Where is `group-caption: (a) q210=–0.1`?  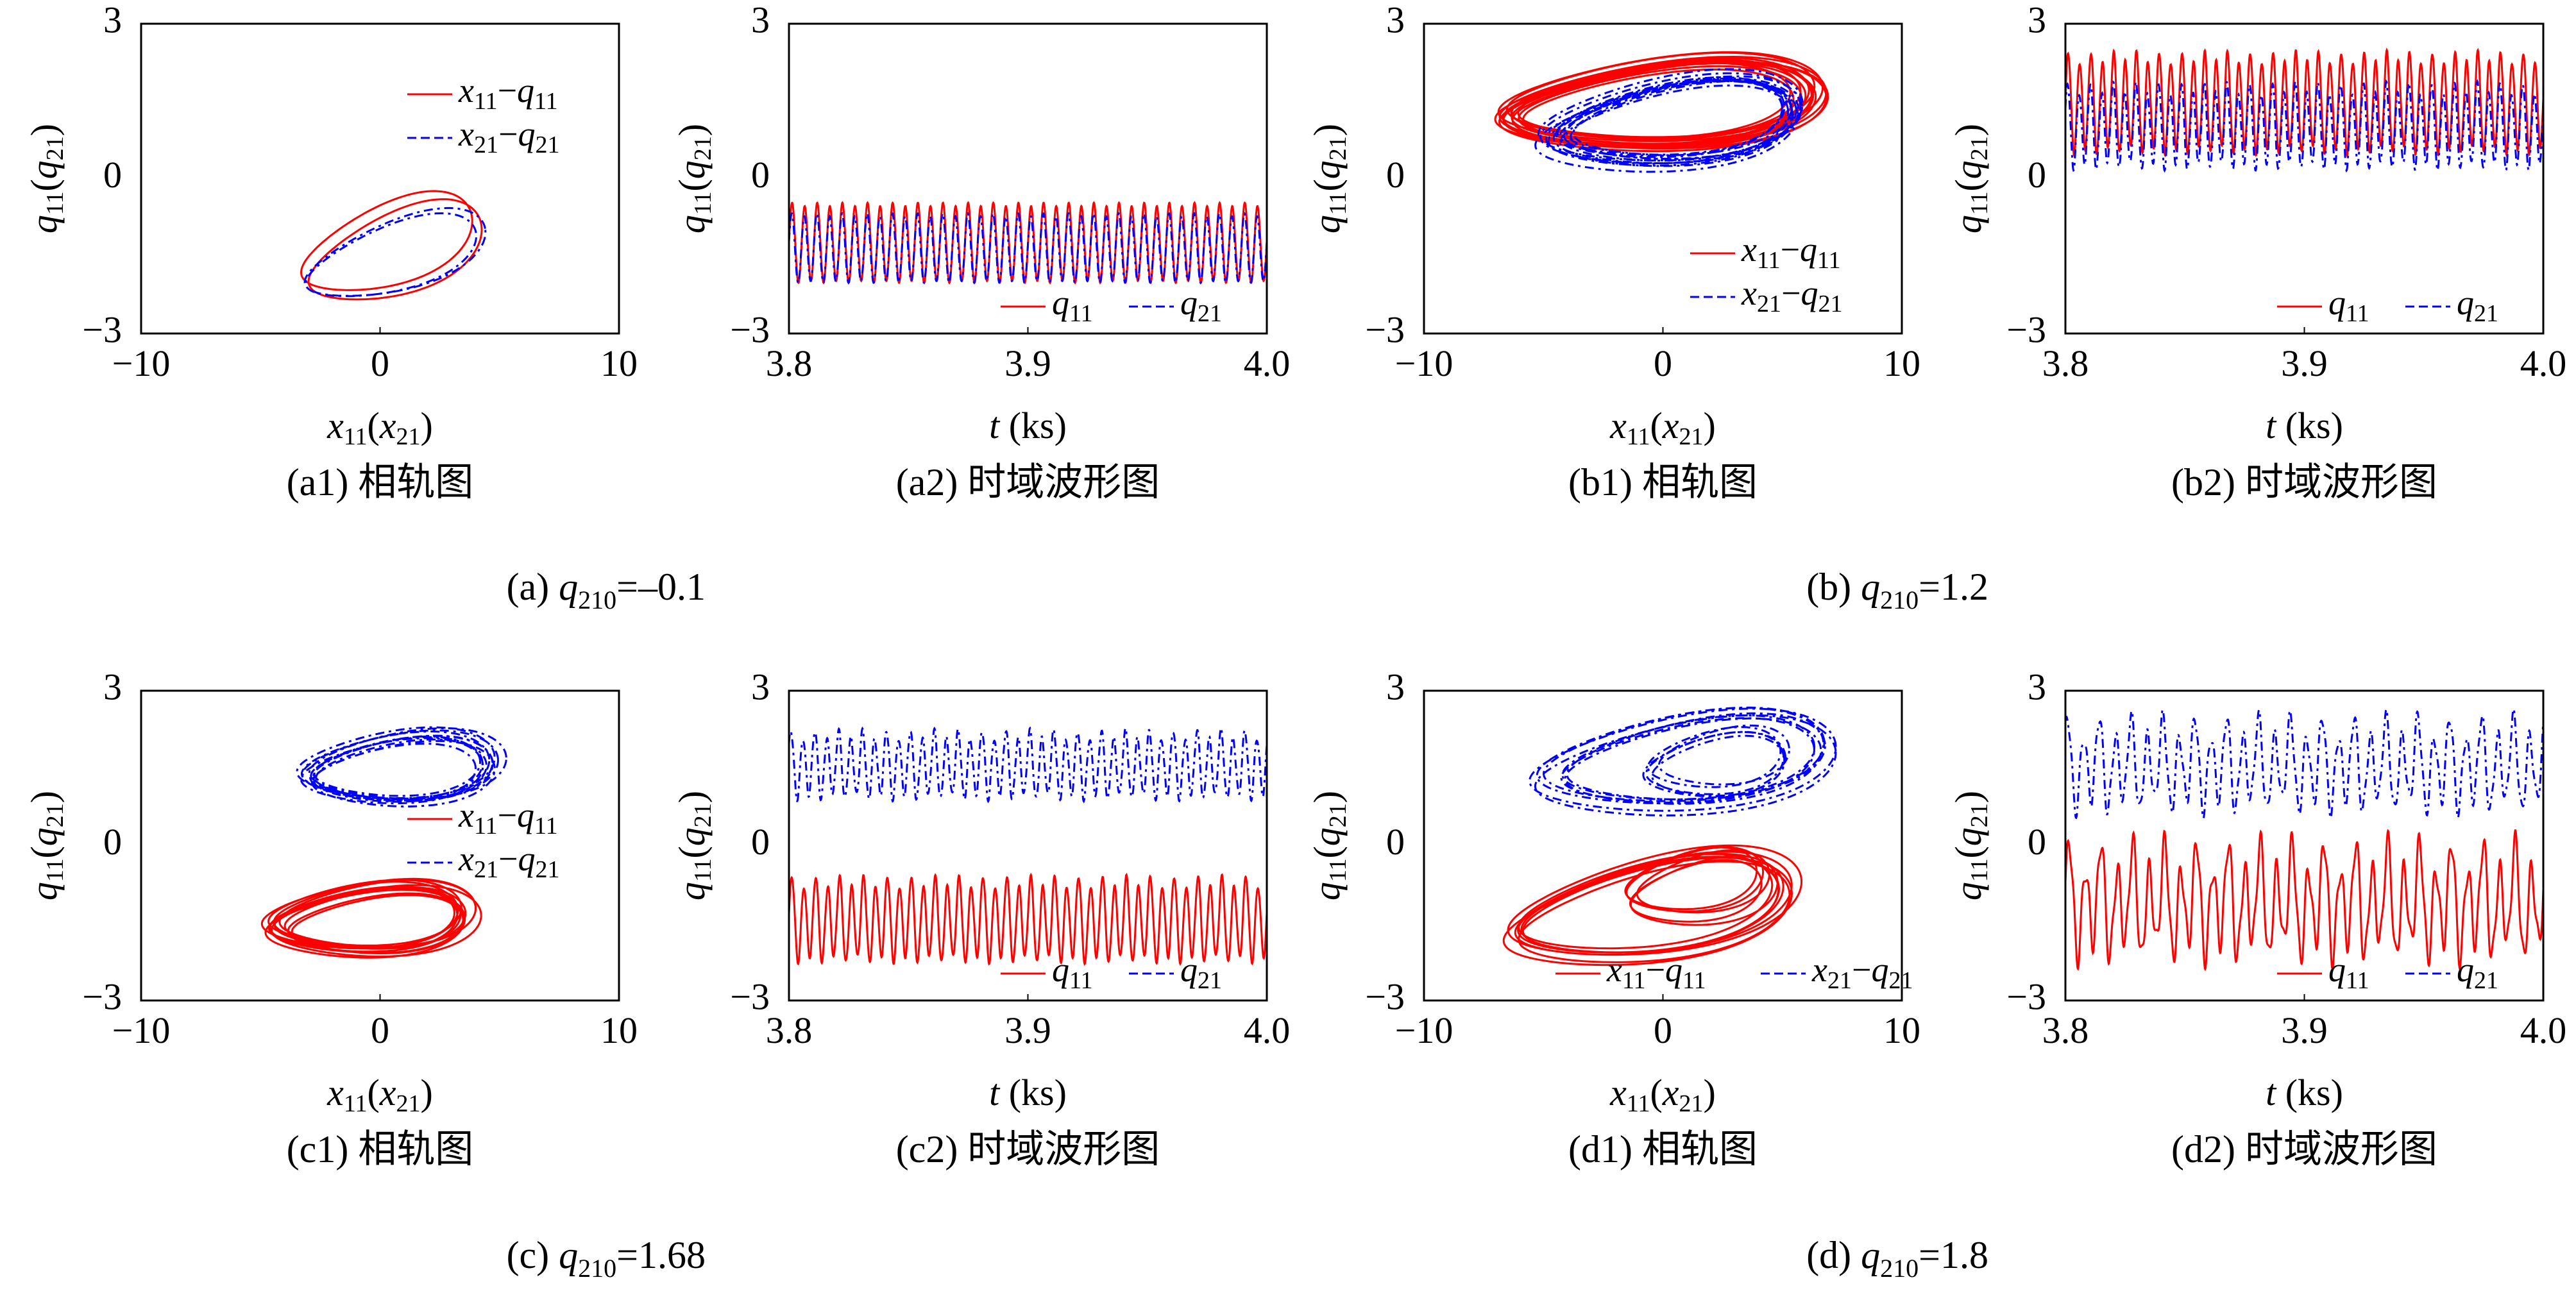
group-caption: (a) q210=–0.1 is located at coordinates (606, 590).